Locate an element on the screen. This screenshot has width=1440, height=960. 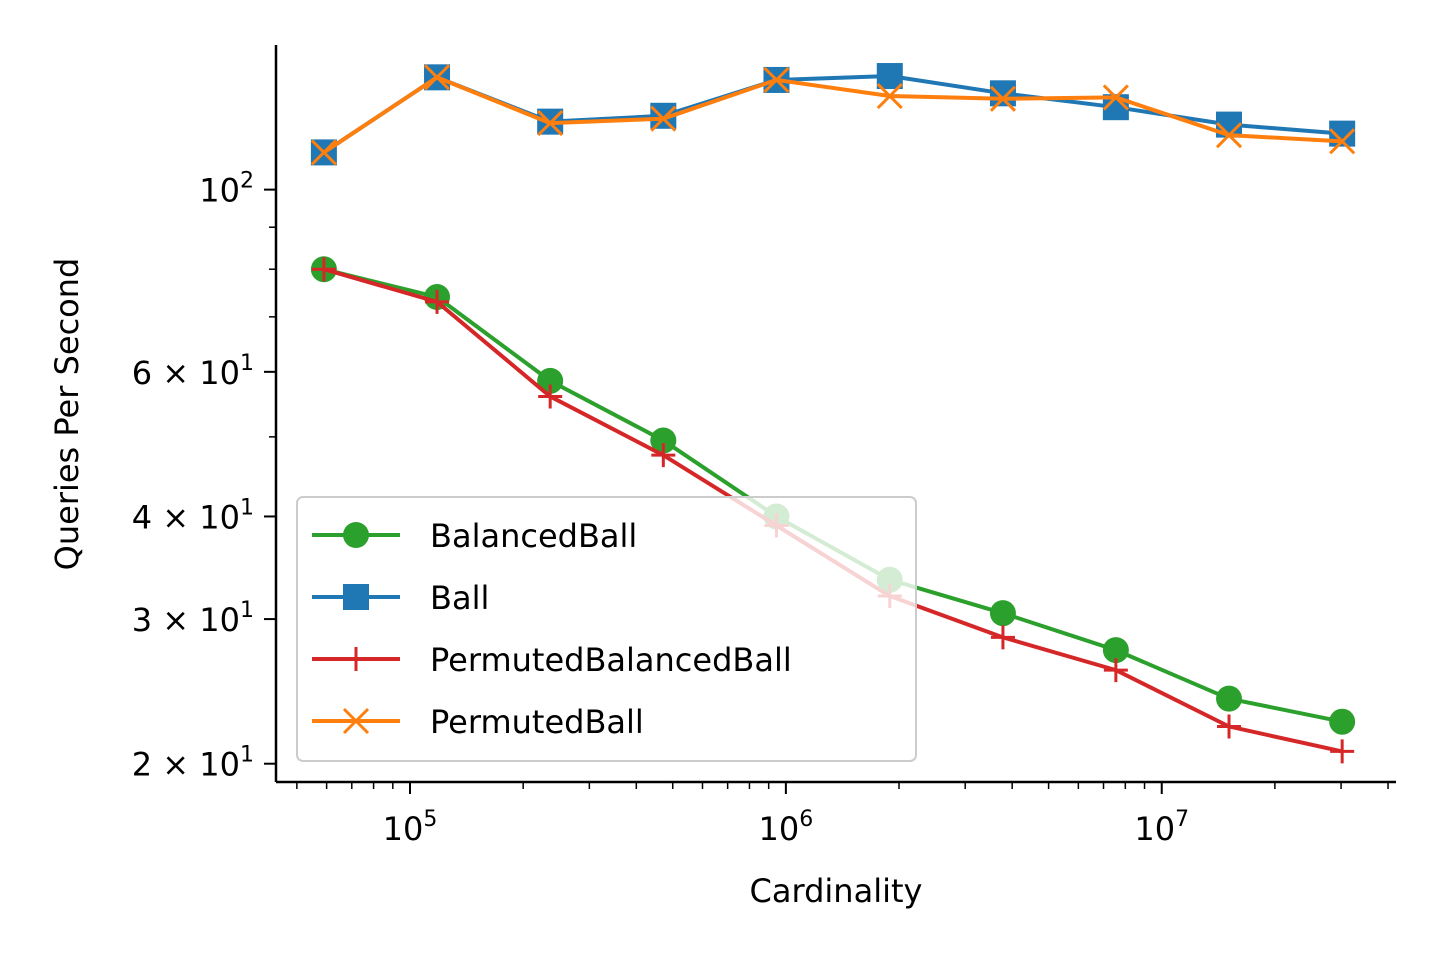
y-tick-label: 6 × 101 is located at coordinates (193, 371).